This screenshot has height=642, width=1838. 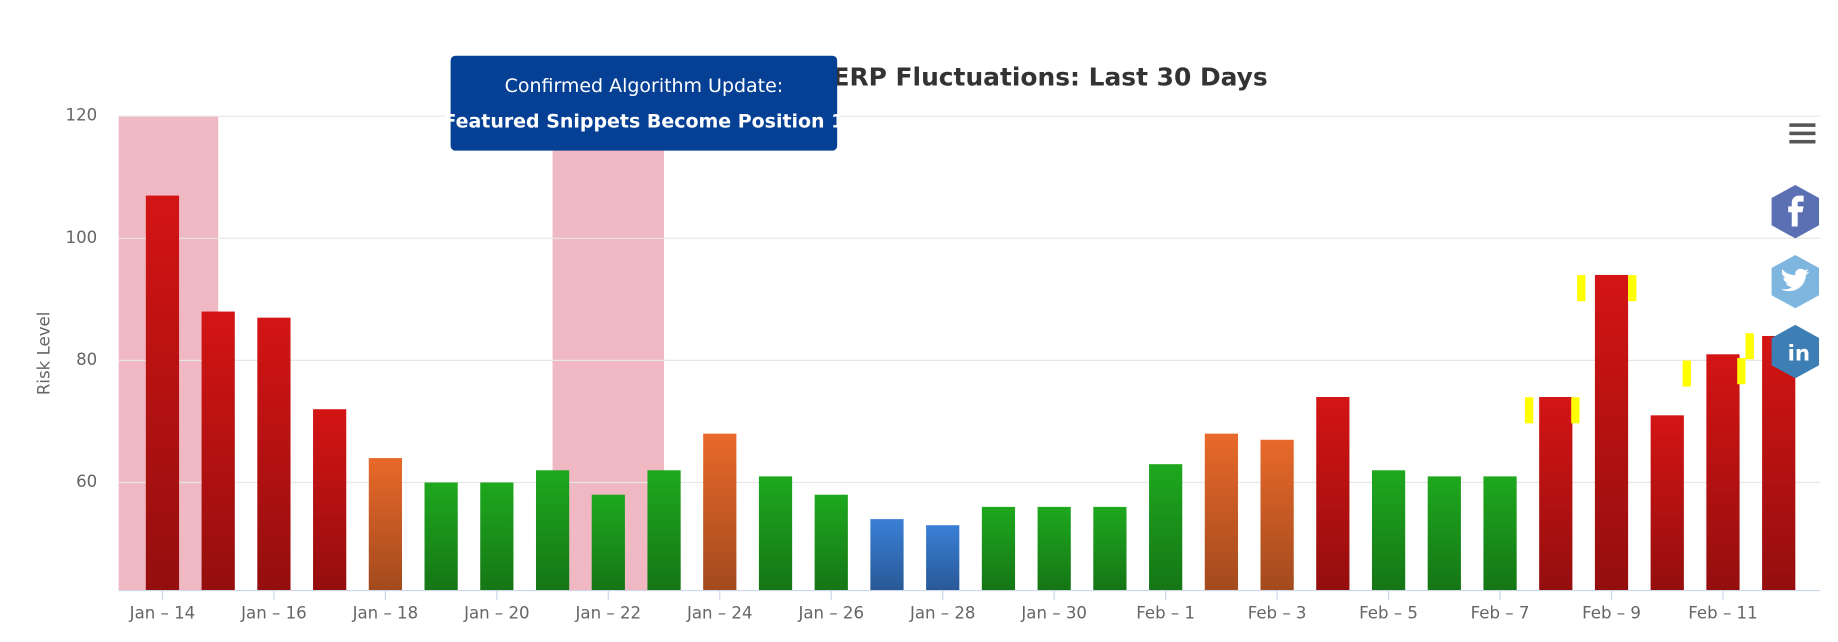 I want to click on x-tick-label: Feb – 5, so click(x=1388, y=613).